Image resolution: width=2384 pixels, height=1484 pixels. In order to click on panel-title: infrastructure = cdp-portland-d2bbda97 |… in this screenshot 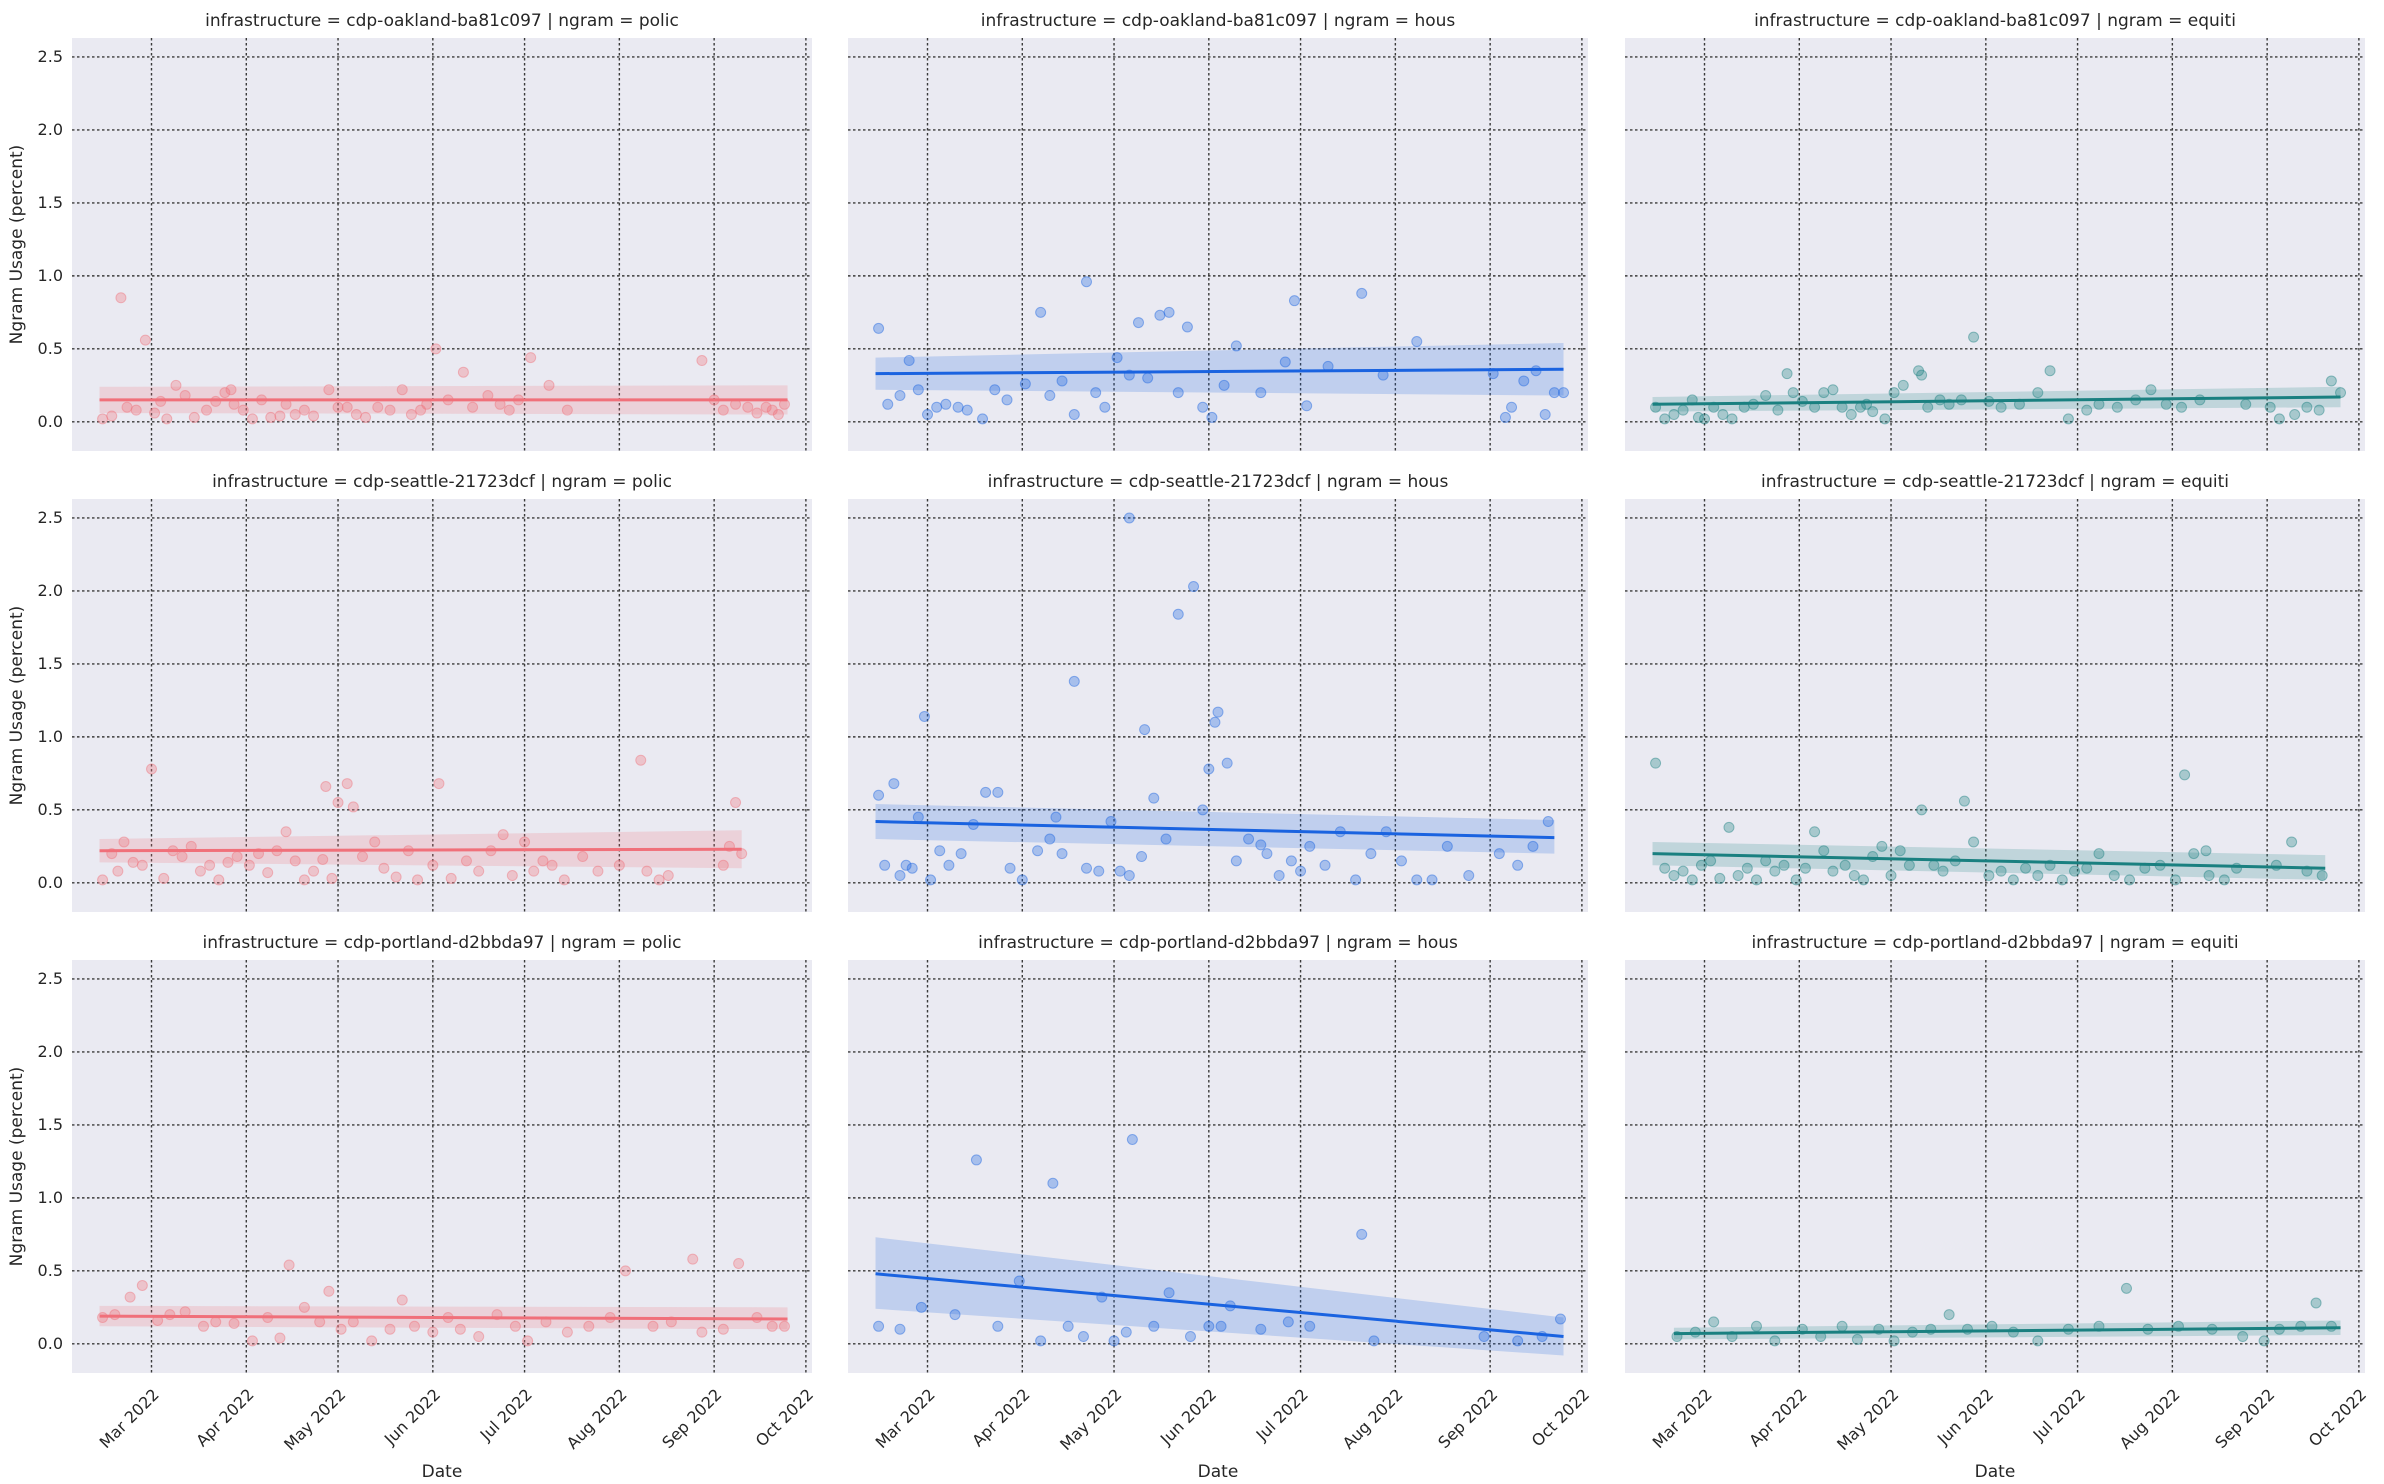, I will do `click(442, 943)`.